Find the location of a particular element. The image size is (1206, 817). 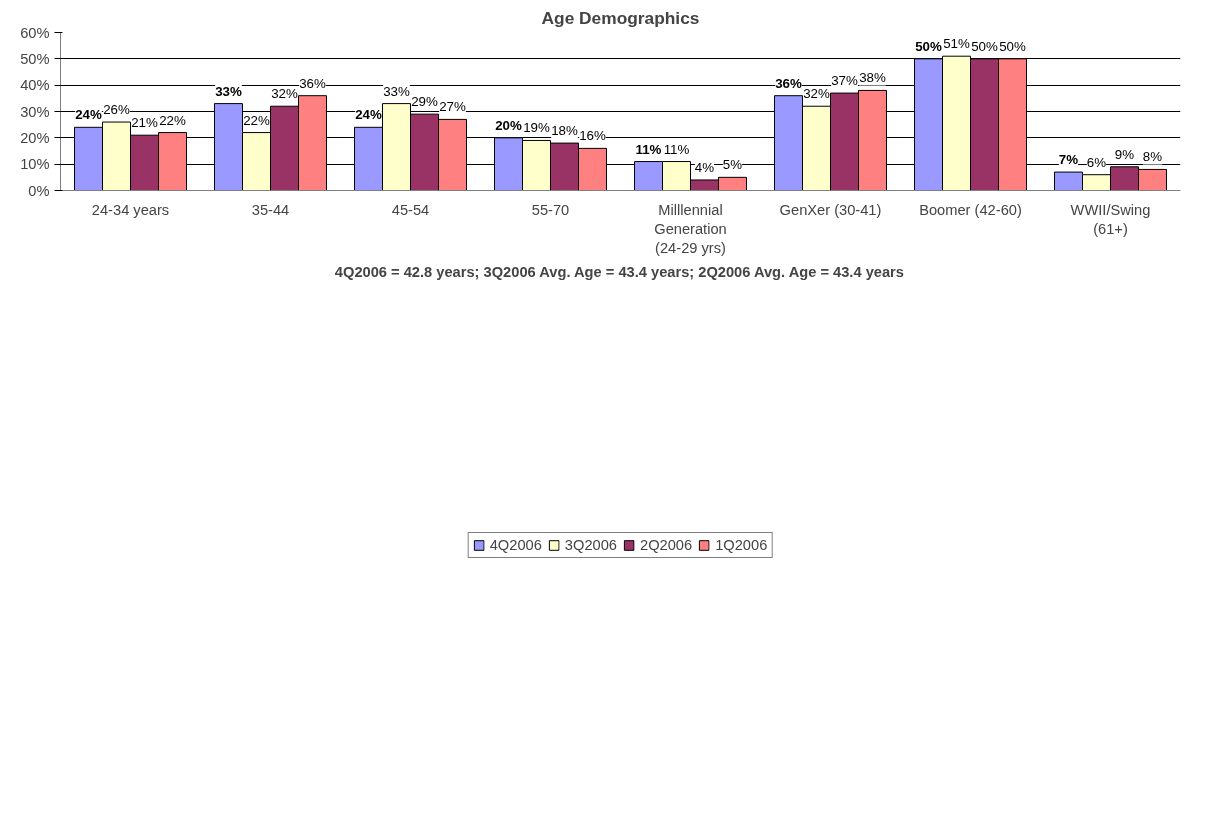

data-label: 29% is located at coordinates (424, 102).